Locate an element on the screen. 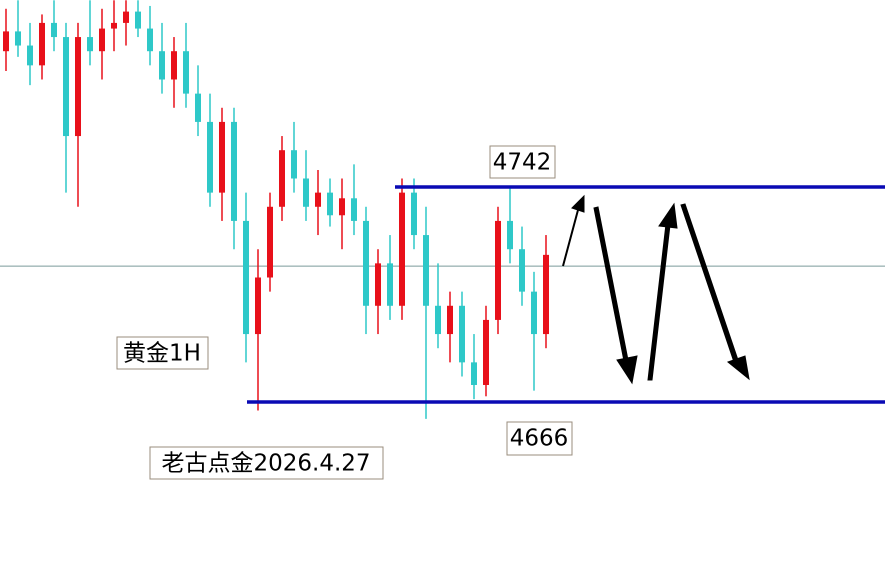 Image resolution: width=885 pixels, height=568 pixels. annotation: 老古点金2026.4.27 is located at coordinates (265, 464).